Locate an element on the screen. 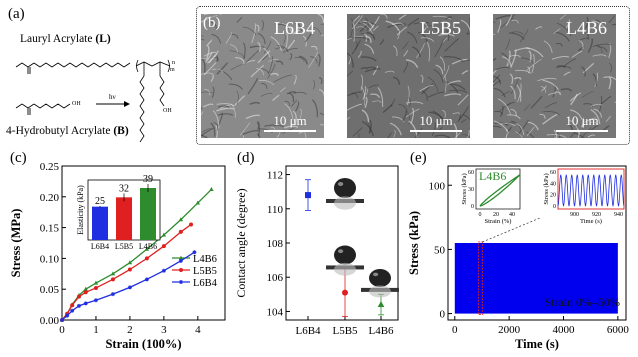 The height and width of the screenshot is (357, 638). droplet-highlight is located at coordinates (375, 274).